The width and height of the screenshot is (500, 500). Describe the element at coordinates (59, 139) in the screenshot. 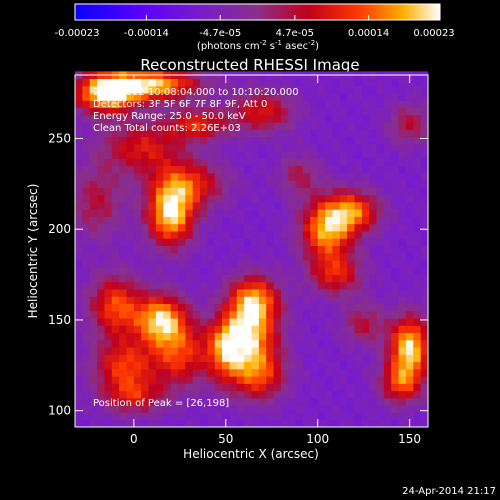

I see `y-tick-label: 250` at that location.